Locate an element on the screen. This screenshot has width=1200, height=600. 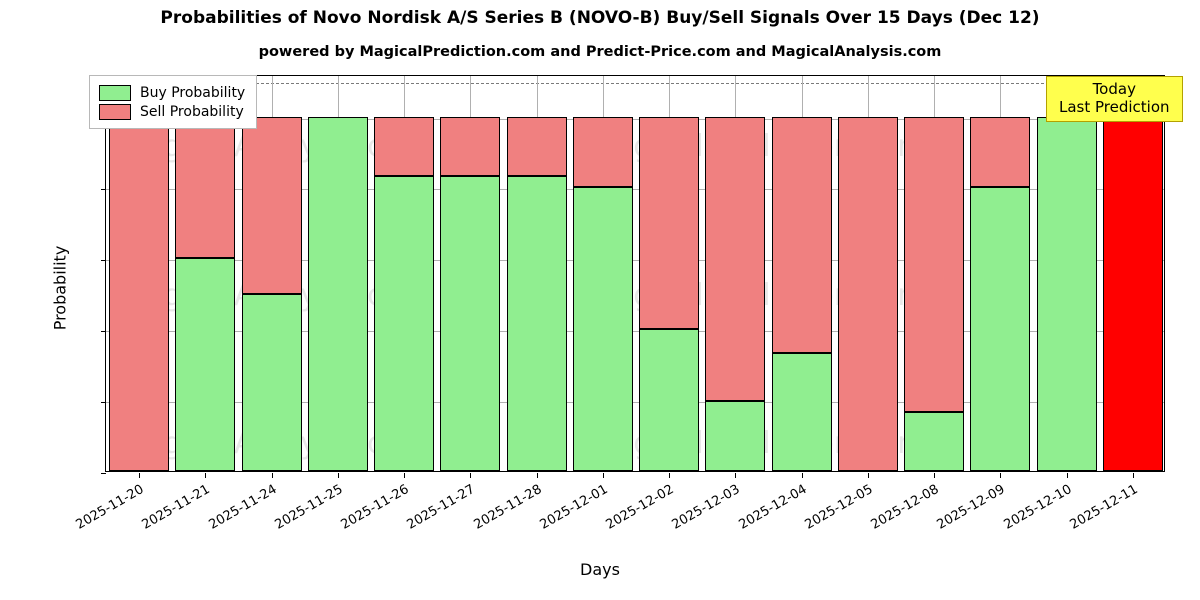
legend-swatch-buy is located at coordinates (115, 92).